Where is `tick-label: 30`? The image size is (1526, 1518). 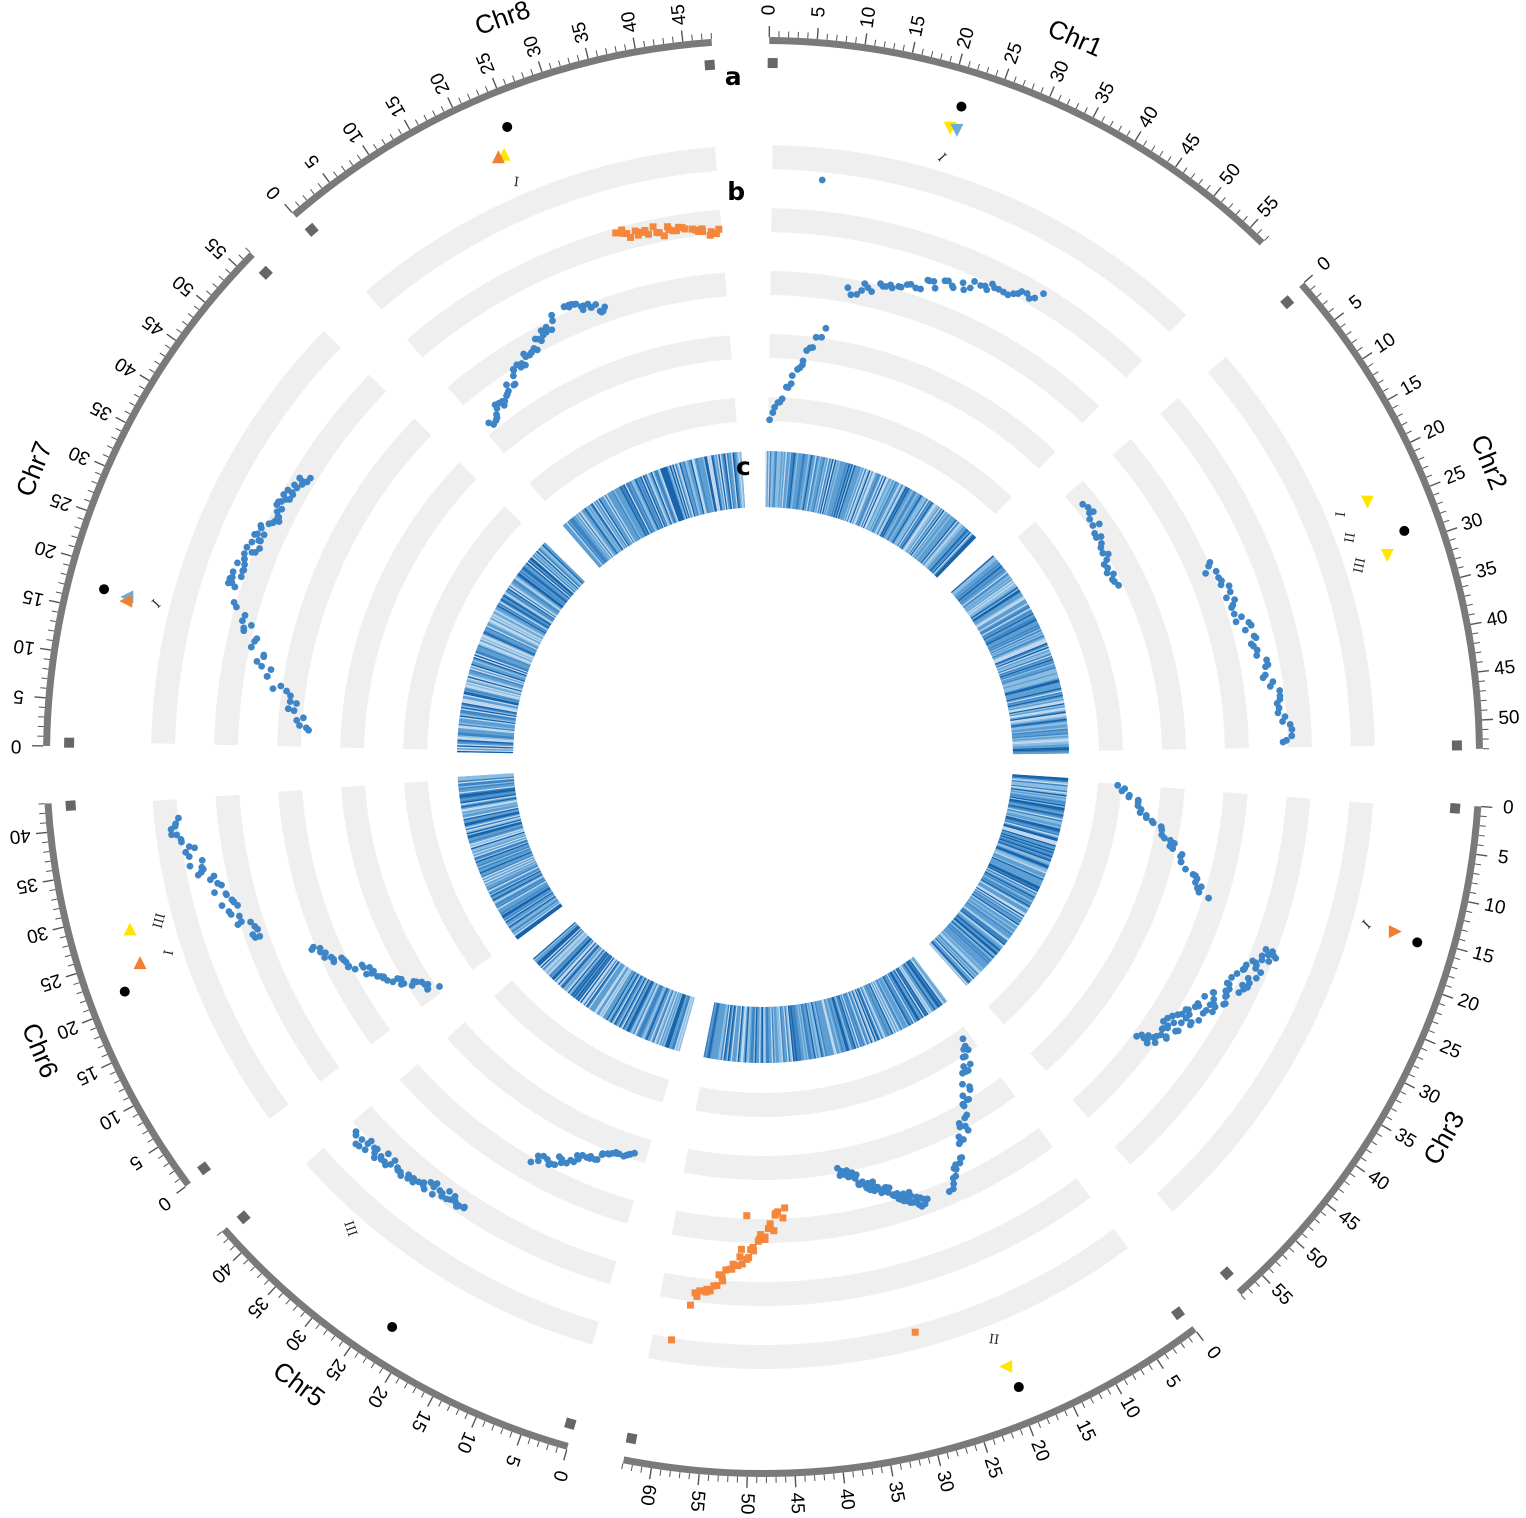
tick-label: 30 is located at coordinates (296, 1340).